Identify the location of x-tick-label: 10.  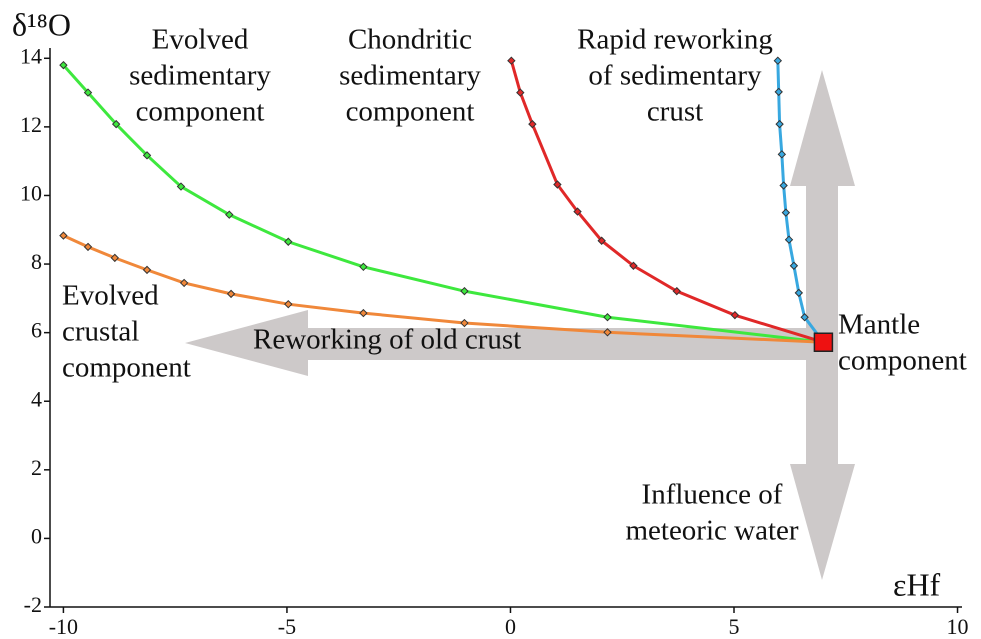
(958, 626).